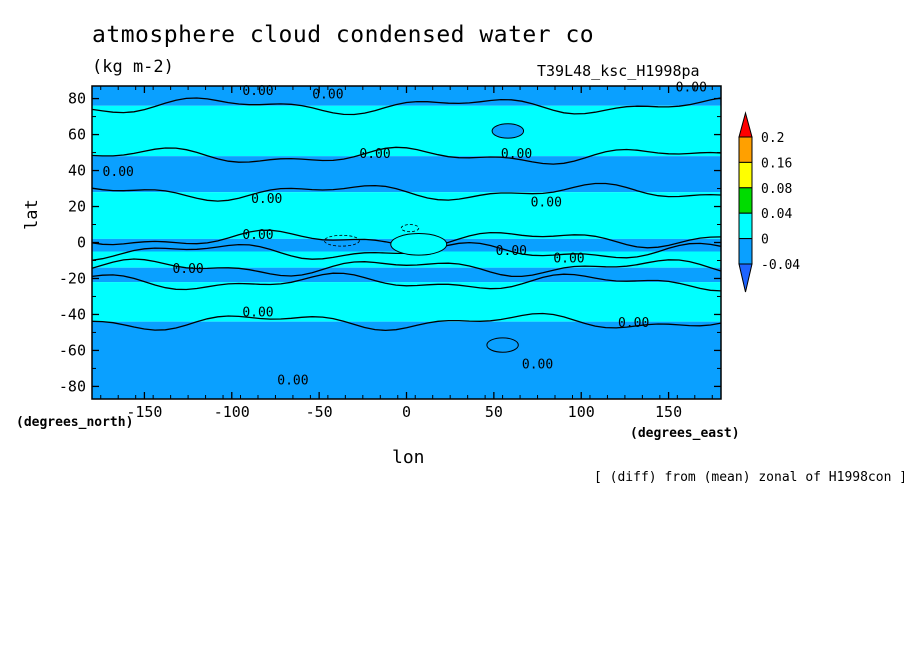 This screenshot has height=654, width=904. I want to click on colorbar-label: 0.16, so click(776, 163).